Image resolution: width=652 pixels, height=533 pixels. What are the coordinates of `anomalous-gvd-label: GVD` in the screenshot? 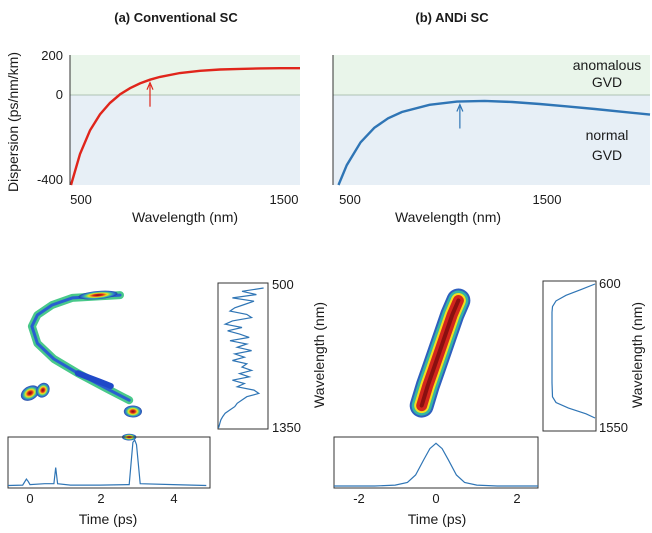 It's located at (607, 82).